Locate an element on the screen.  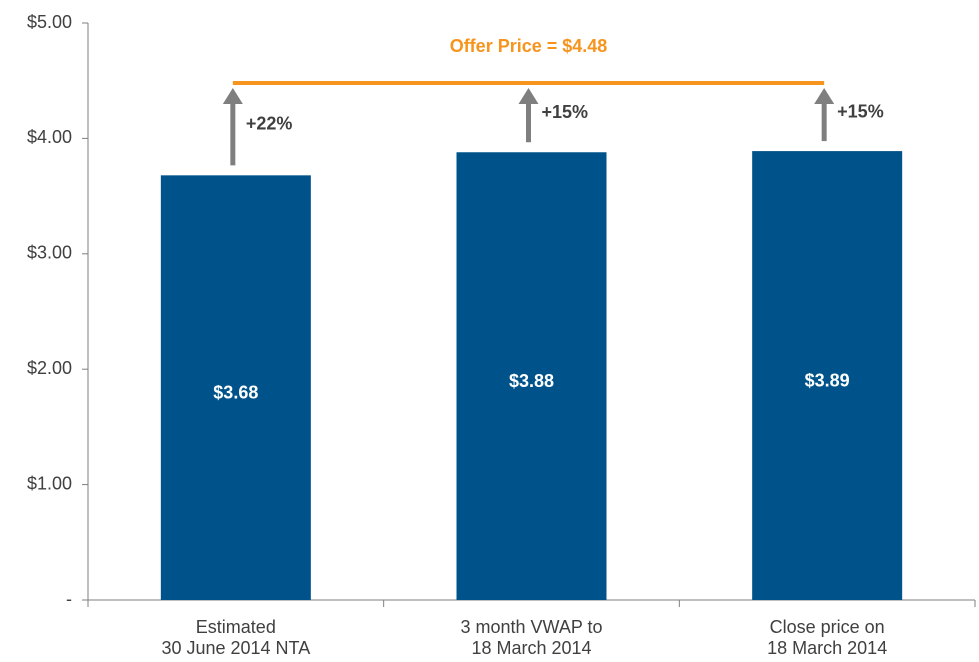
value-label: $3.88 is located at coordinates (531, 381).